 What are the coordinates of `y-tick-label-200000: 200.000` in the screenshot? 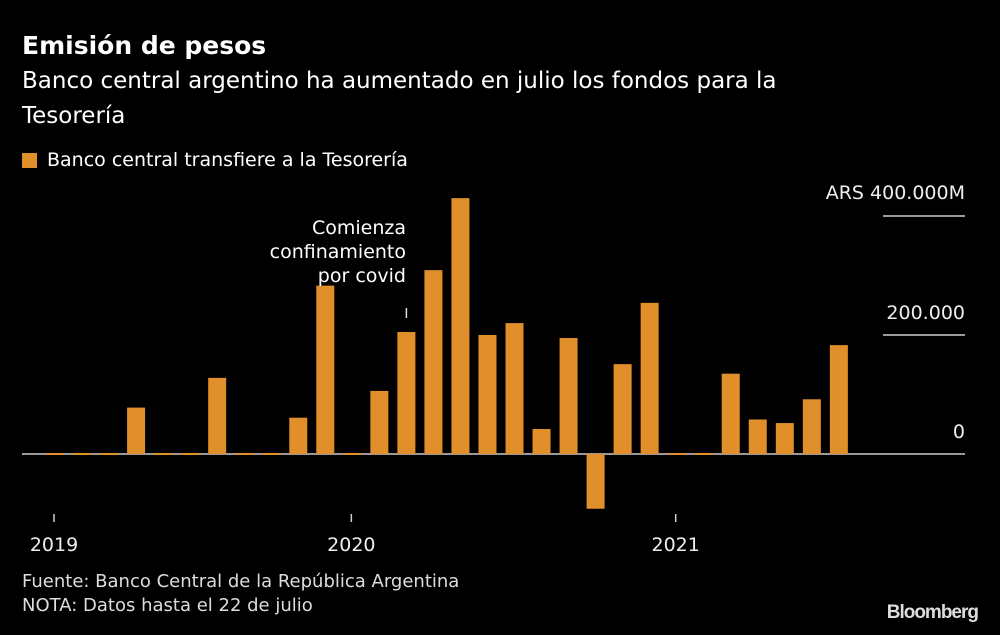 It's located at (925, 313).